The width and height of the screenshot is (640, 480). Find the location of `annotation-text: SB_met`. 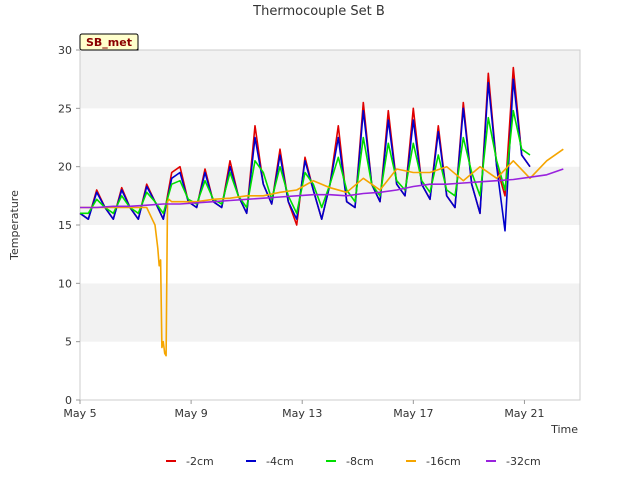

annotation-text: SB_met is located at coordinates (109, 42).